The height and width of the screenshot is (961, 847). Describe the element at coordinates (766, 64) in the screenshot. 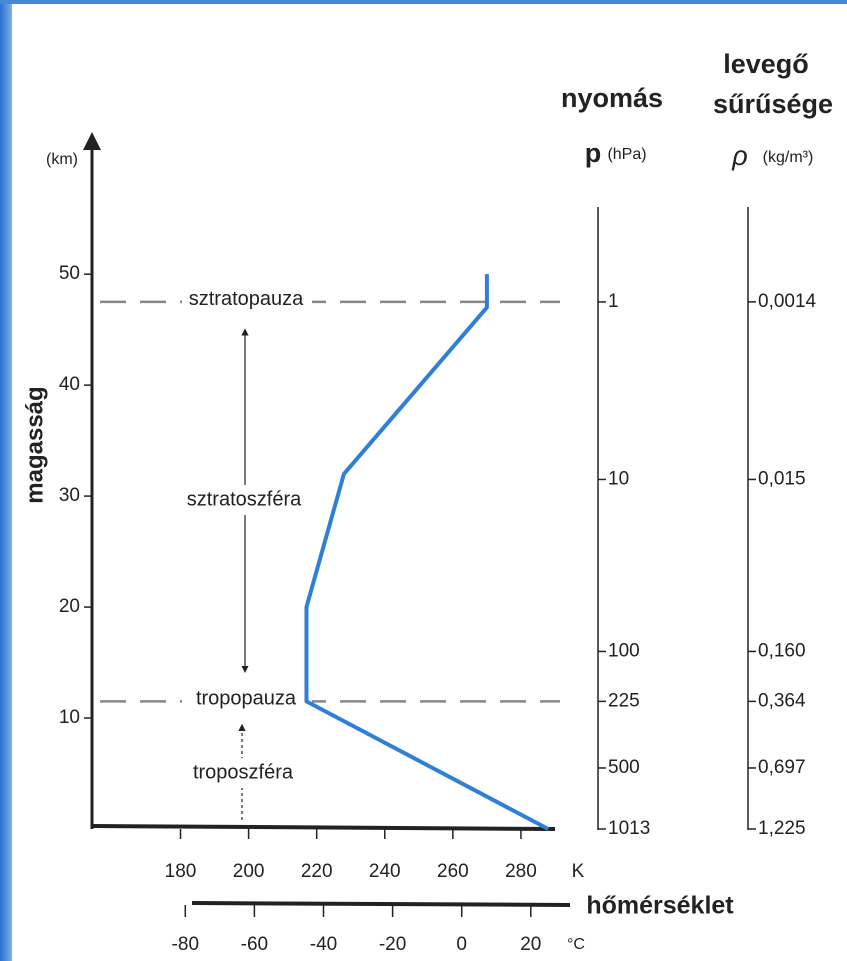

I see `density-header: levegő` at that location.